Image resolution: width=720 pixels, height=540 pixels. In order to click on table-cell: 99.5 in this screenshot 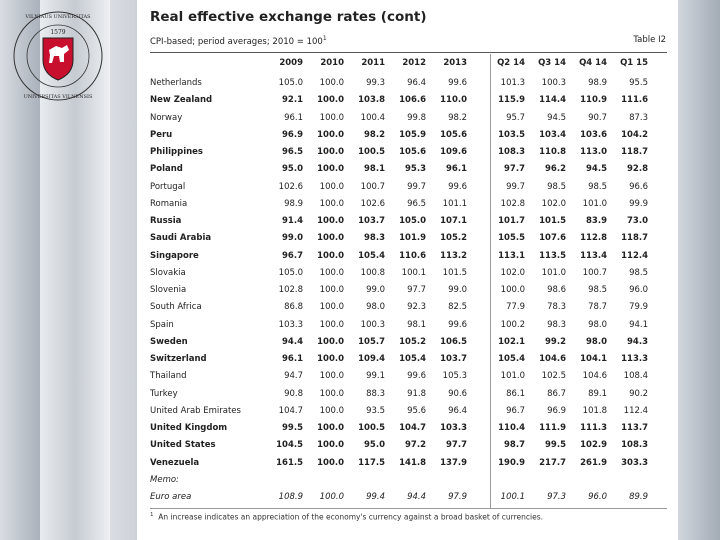, I will do `click(555, 445)`.